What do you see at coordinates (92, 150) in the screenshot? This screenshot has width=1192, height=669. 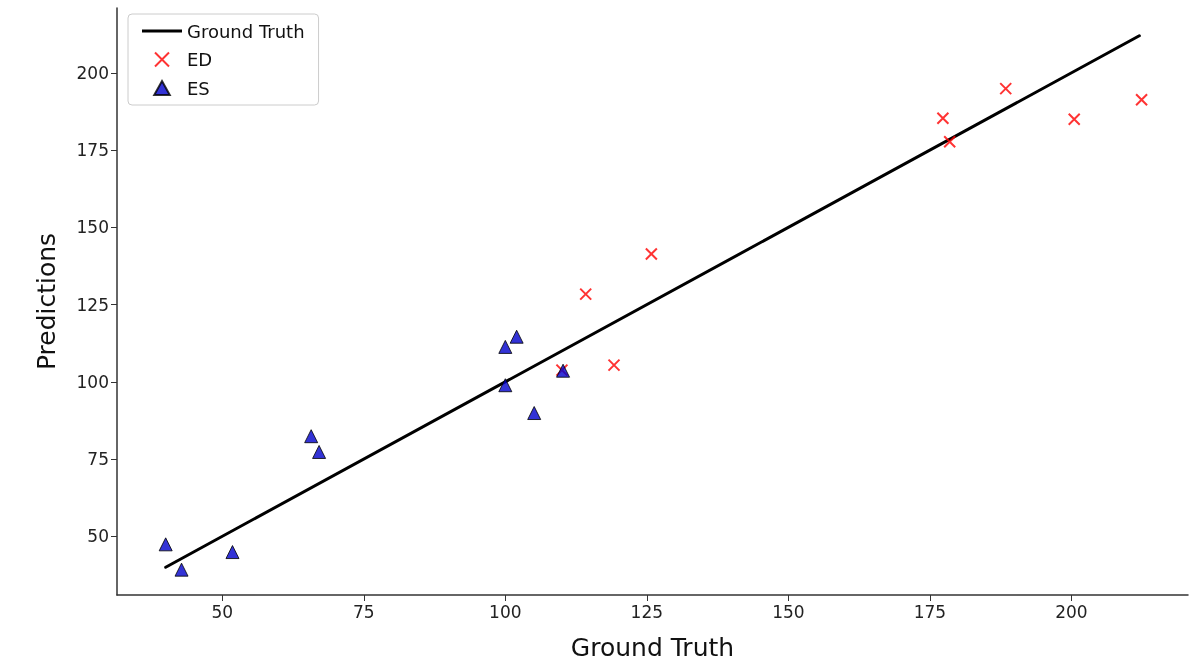 I see `y-tick-label: 175` at bounding box center [92, 150].